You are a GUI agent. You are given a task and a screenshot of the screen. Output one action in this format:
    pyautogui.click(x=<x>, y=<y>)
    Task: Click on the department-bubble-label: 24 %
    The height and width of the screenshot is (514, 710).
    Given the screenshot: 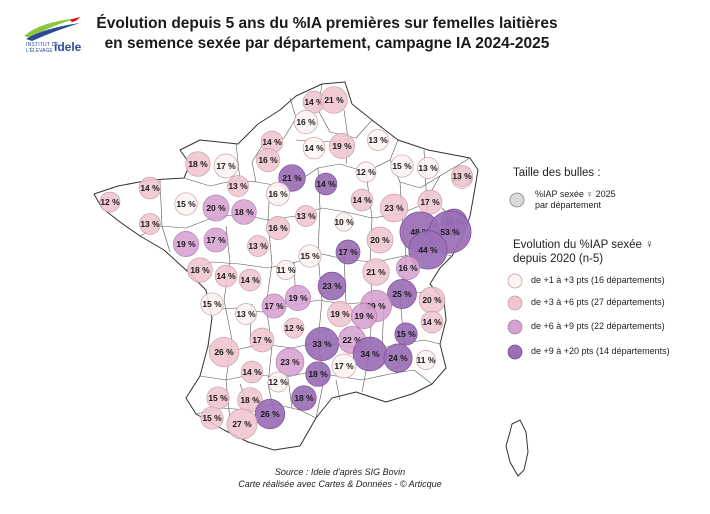 What is the action you would take?
    pyautogui.click(x=398, y=358)
    